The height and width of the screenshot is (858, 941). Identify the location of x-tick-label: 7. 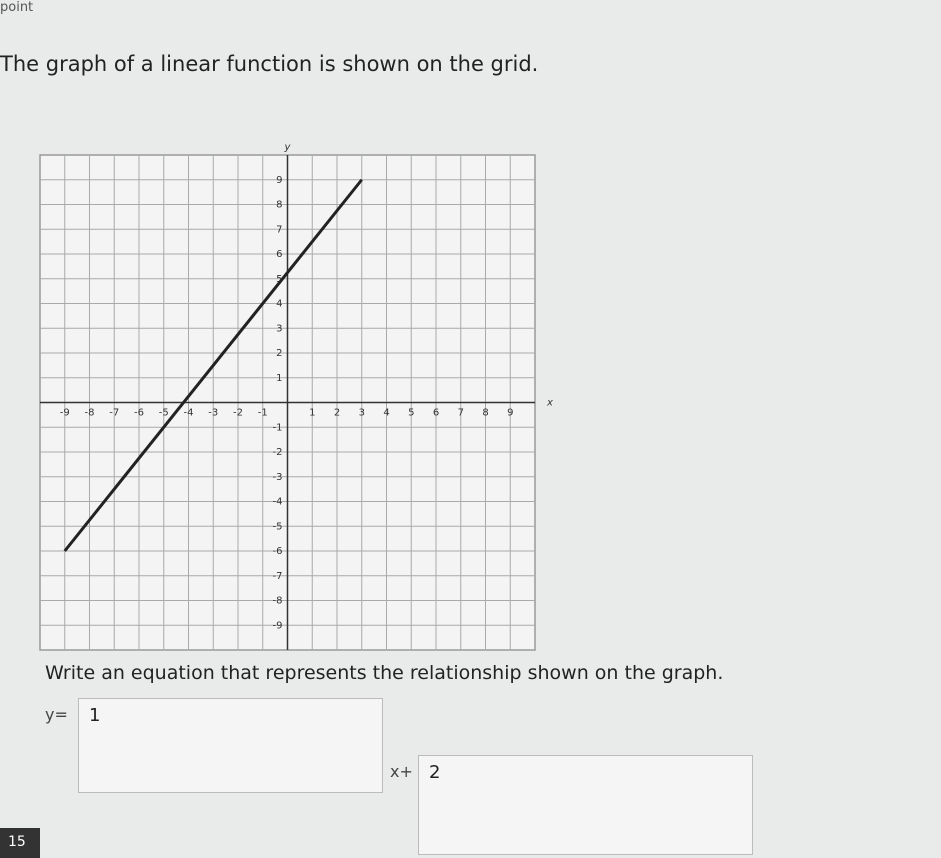
(461, 413).